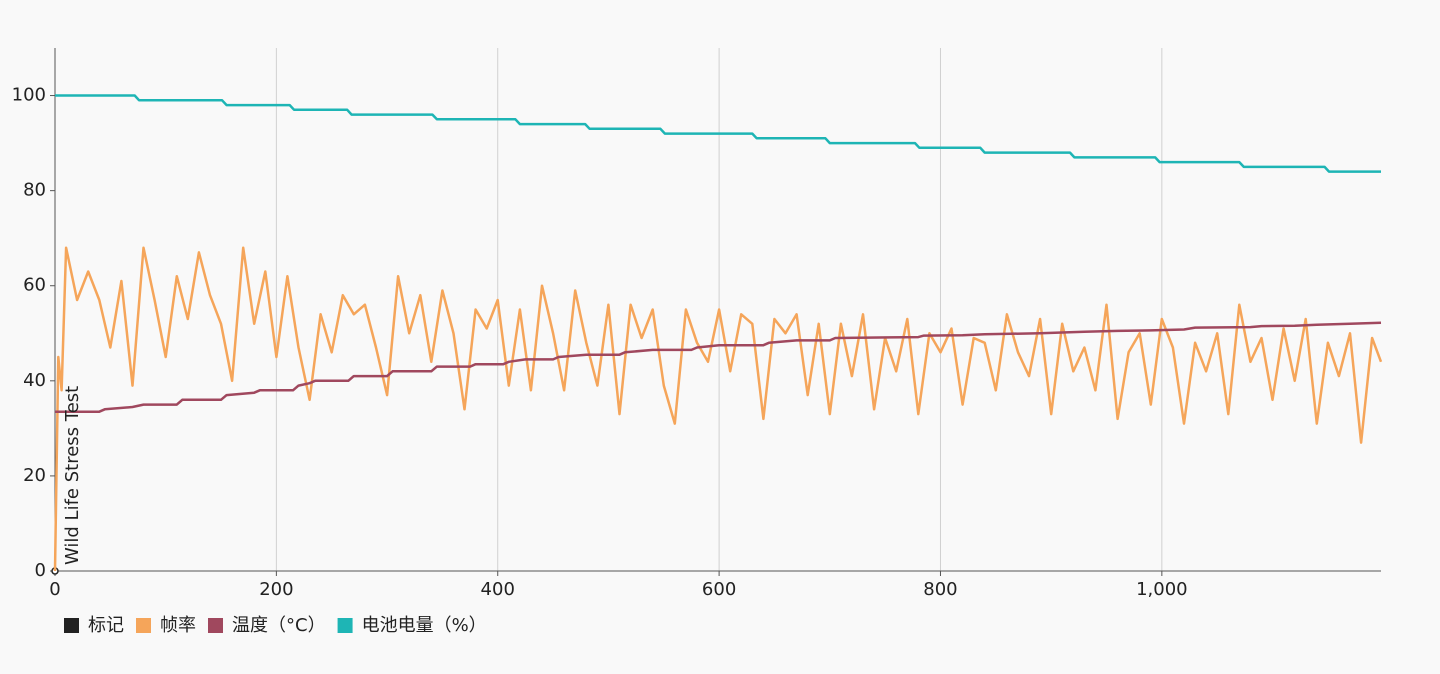 The height and width of the screenshot is (674, 1440). What do you see at coordinates (279, 625) in the screenshot?
I see `legend-label: 温度（°C）` at bounding box center [279, 625].